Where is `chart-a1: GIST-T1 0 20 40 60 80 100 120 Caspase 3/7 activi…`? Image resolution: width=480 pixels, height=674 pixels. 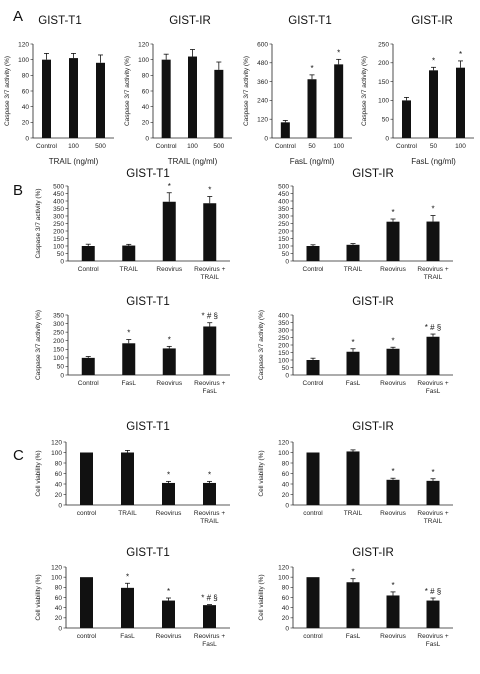 chart-a1: GIST-T1 0 20 40 60 80 100 120 Caspase 3/7 activi… is located at coordinates (59, 90).